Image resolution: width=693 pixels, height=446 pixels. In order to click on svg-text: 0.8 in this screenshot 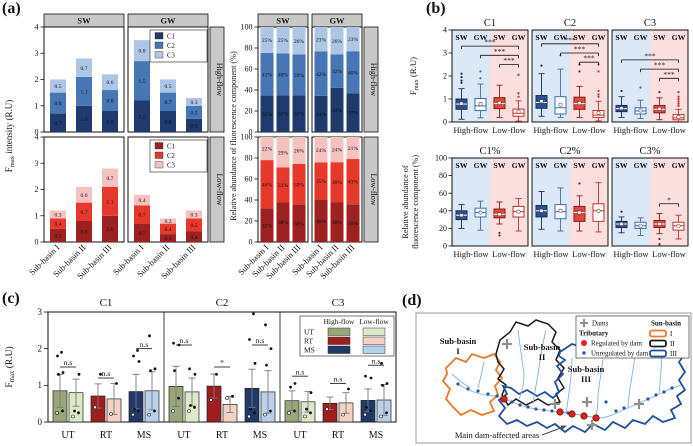, I will do `click(110, 102)`.